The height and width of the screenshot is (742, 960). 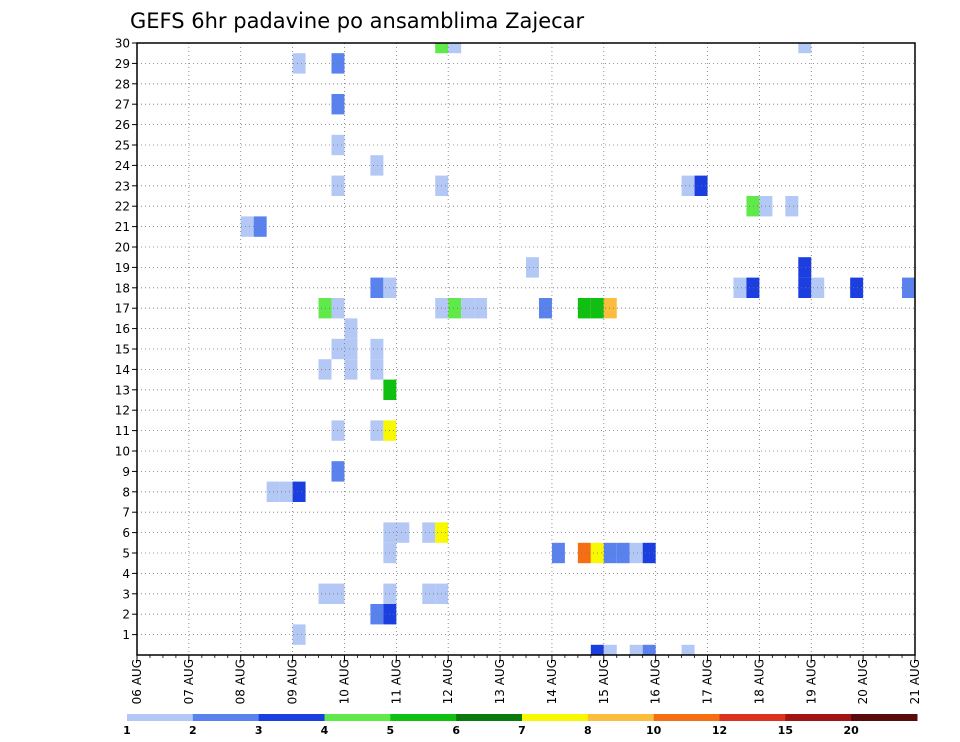 I want to click on y-tick-label: 10, so click(x=122, y=452).